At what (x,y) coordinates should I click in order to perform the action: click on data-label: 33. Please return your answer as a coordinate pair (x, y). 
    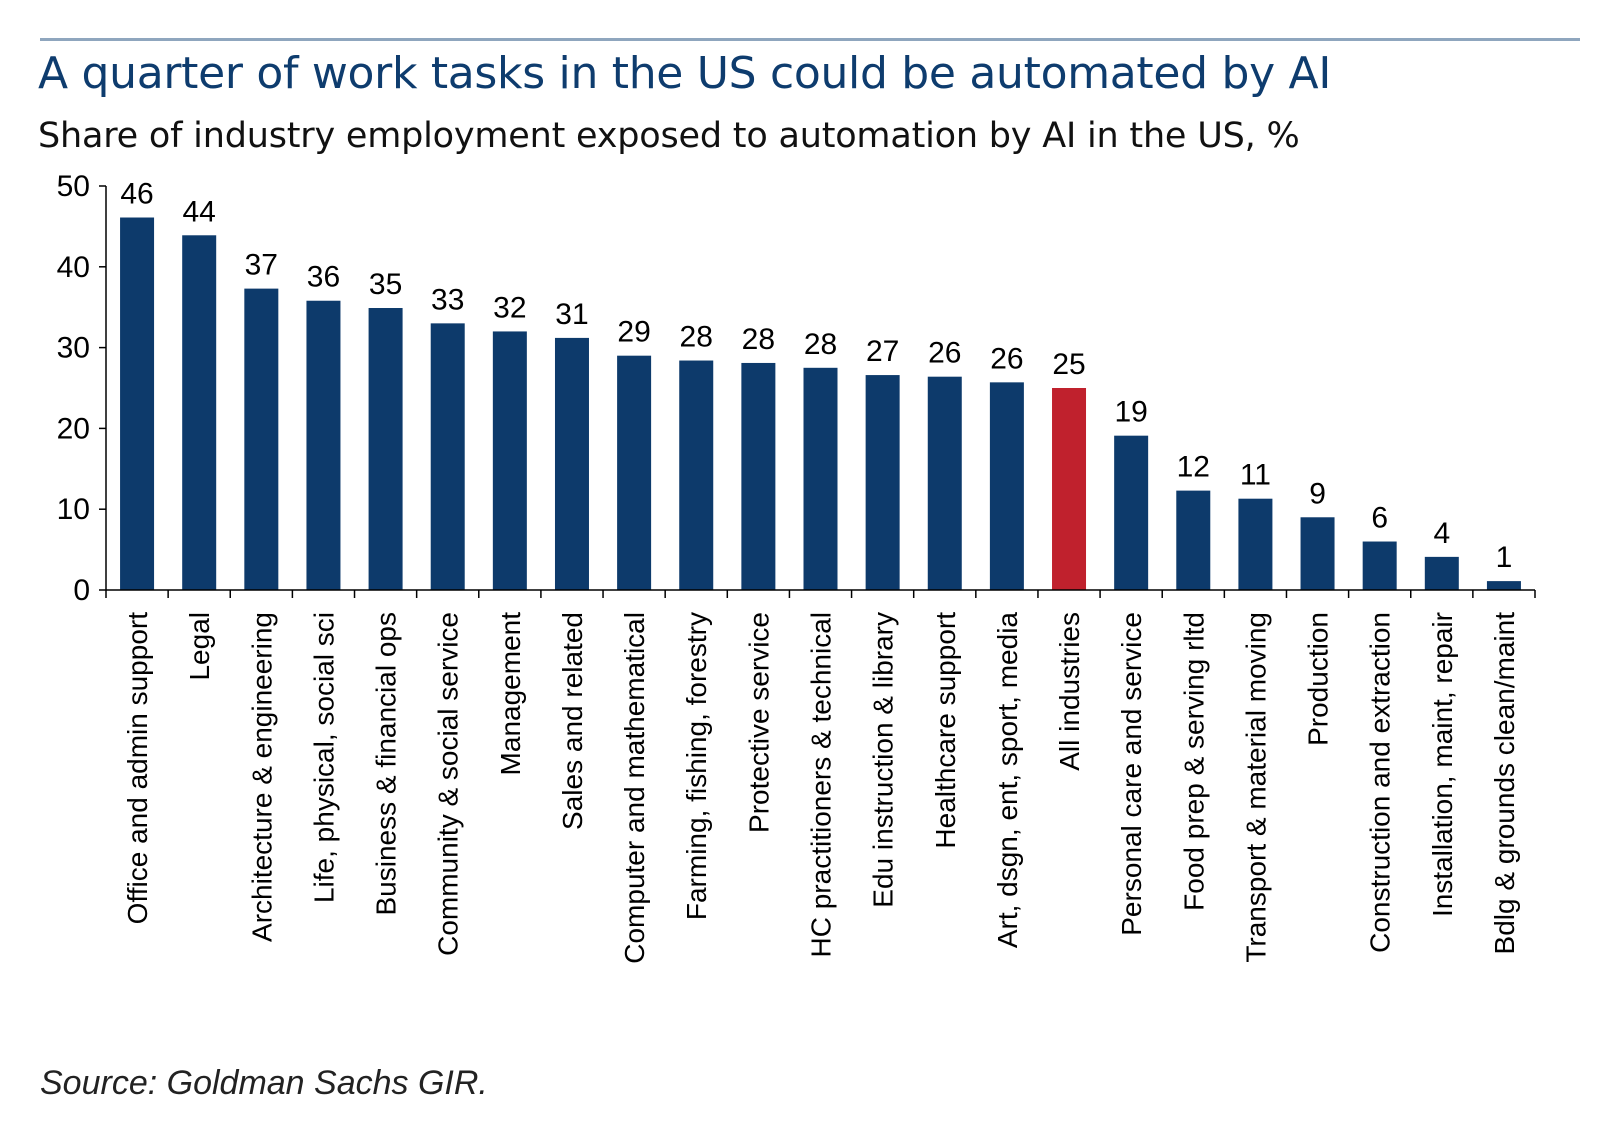
    Looking at the image, I should click on (447, 299).